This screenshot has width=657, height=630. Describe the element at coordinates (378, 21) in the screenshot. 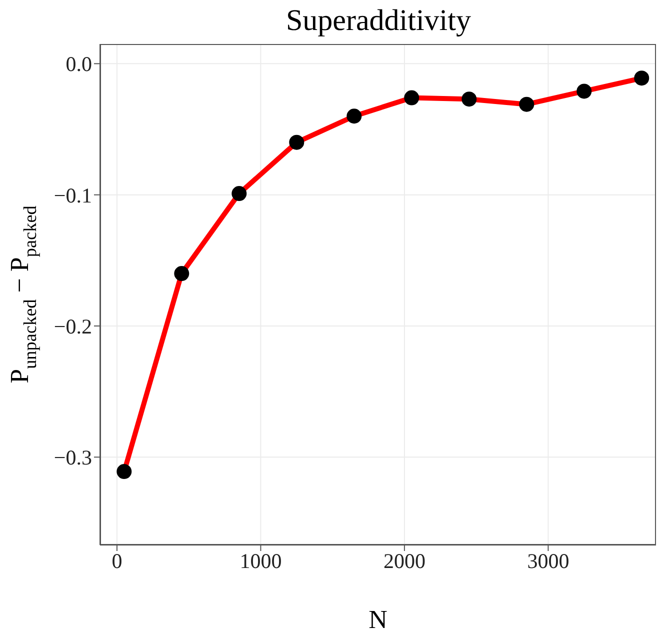

I see `chart-title: Superadditivity` at that location.